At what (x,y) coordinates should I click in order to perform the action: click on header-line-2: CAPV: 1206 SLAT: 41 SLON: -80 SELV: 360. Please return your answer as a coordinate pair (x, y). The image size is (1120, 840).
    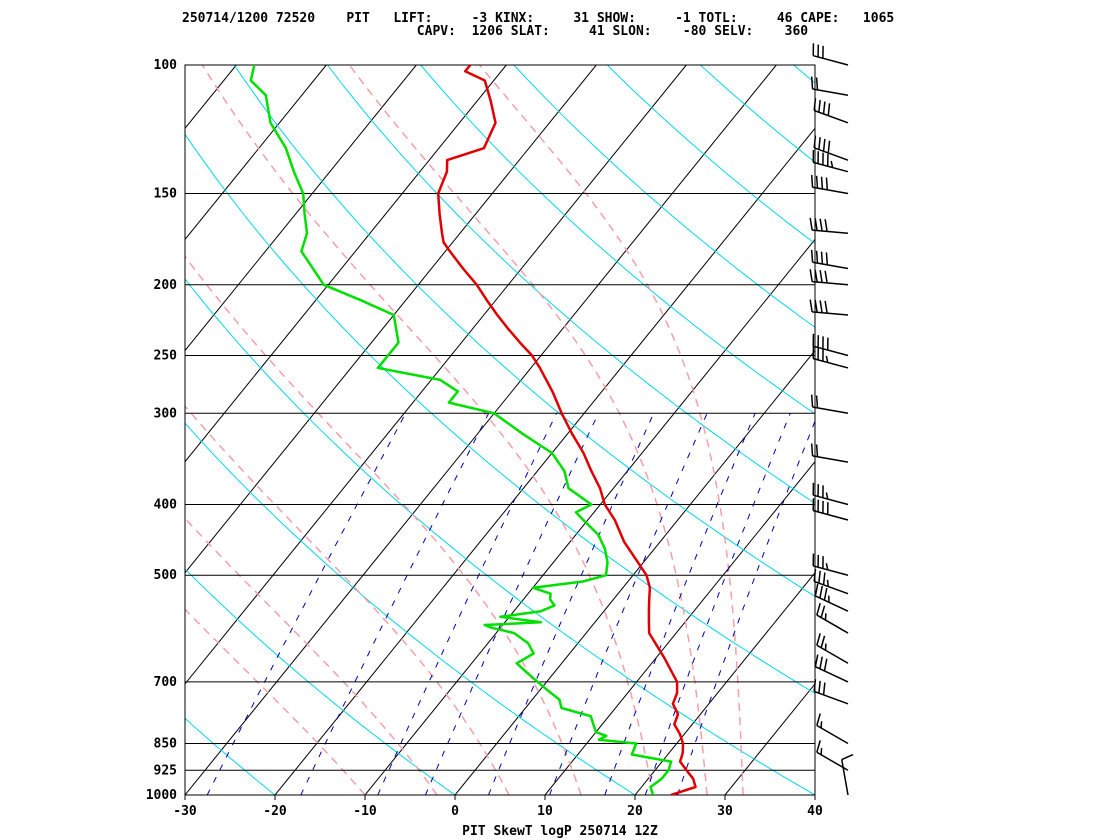
    Looking at the image, I should click on (495, 31).